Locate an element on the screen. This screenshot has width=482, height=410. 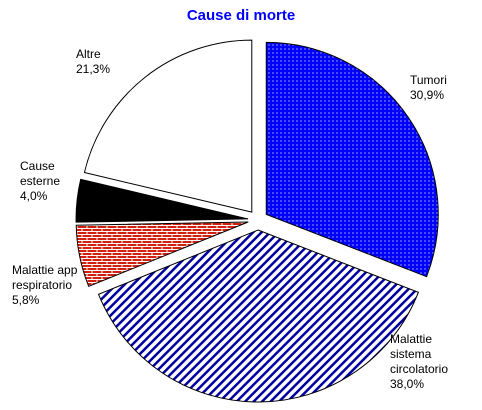
slice-label: Cause esterne 4,0% is located at coordinates (40, 181).